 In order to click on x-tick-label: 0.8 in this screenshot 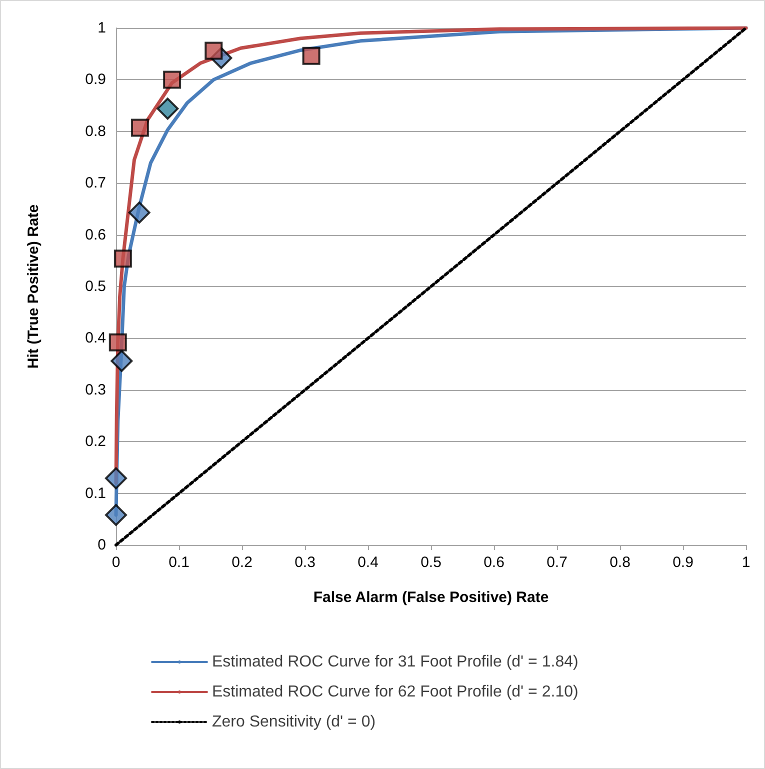, I will do `click(620, 562)`.